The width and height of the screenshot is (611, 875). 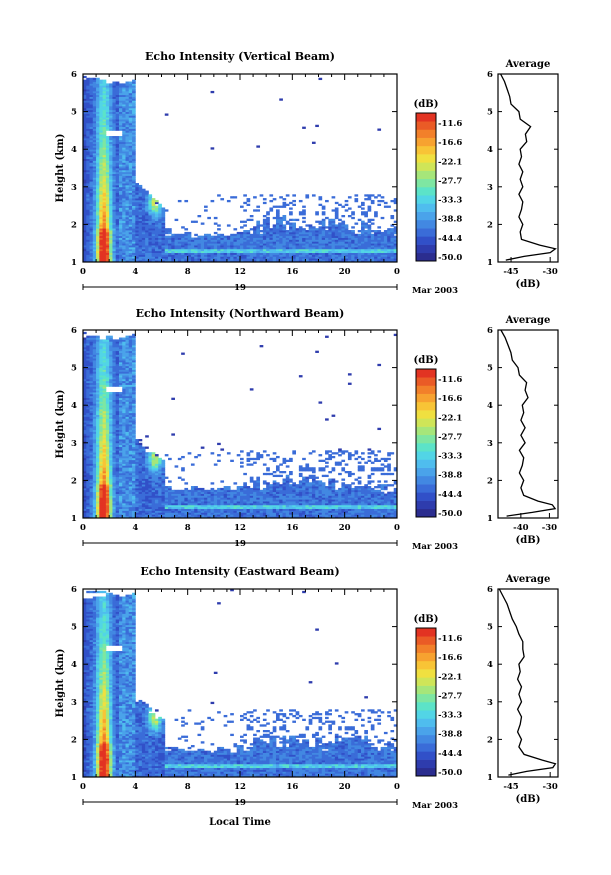 I want to click on colorbar-label: -44.4, so click(x=450, y=239).